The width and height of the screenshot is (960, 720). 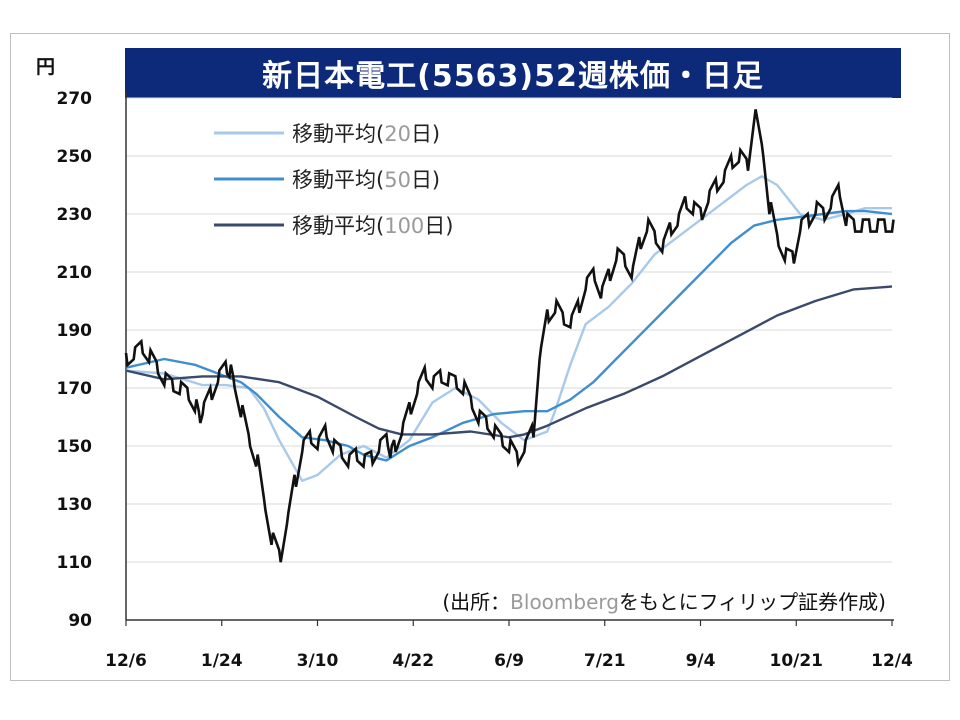 What do you see at coordinates (75, 99) in the screenshot?
I see `y-tick-label: 270` at bounding box center [75, 99].